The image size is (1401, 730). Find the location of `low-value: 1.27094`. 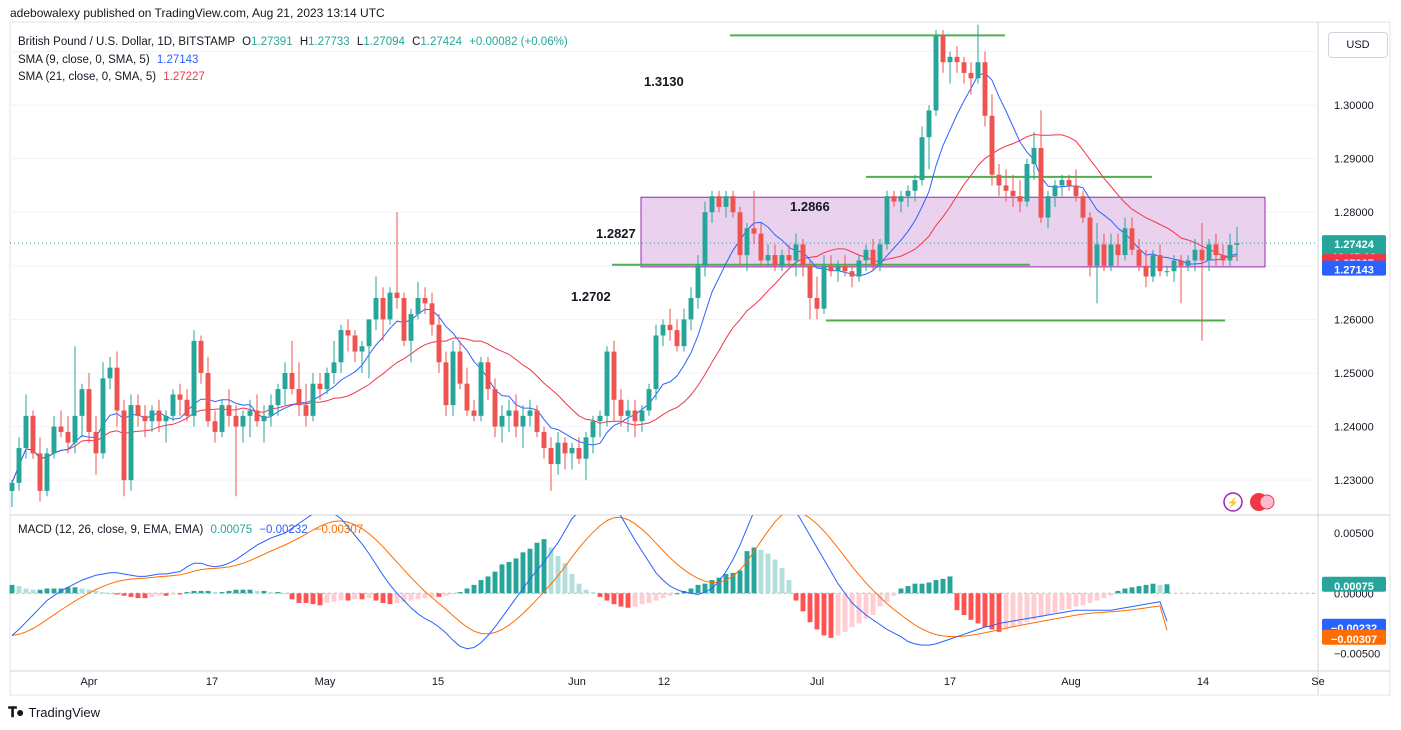

low-value: 1.27094 is located at coordinates (384, 42).